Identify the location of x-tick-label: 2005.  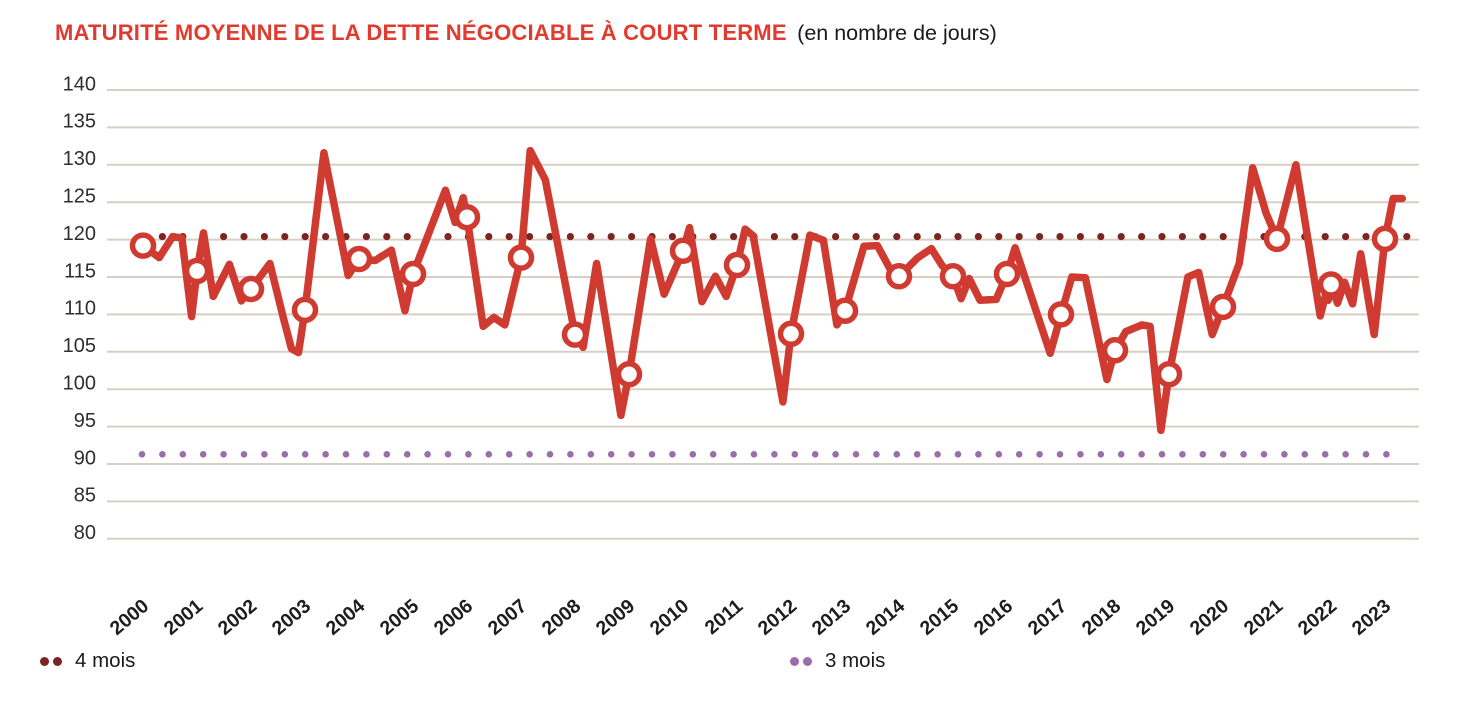
(399, 617).